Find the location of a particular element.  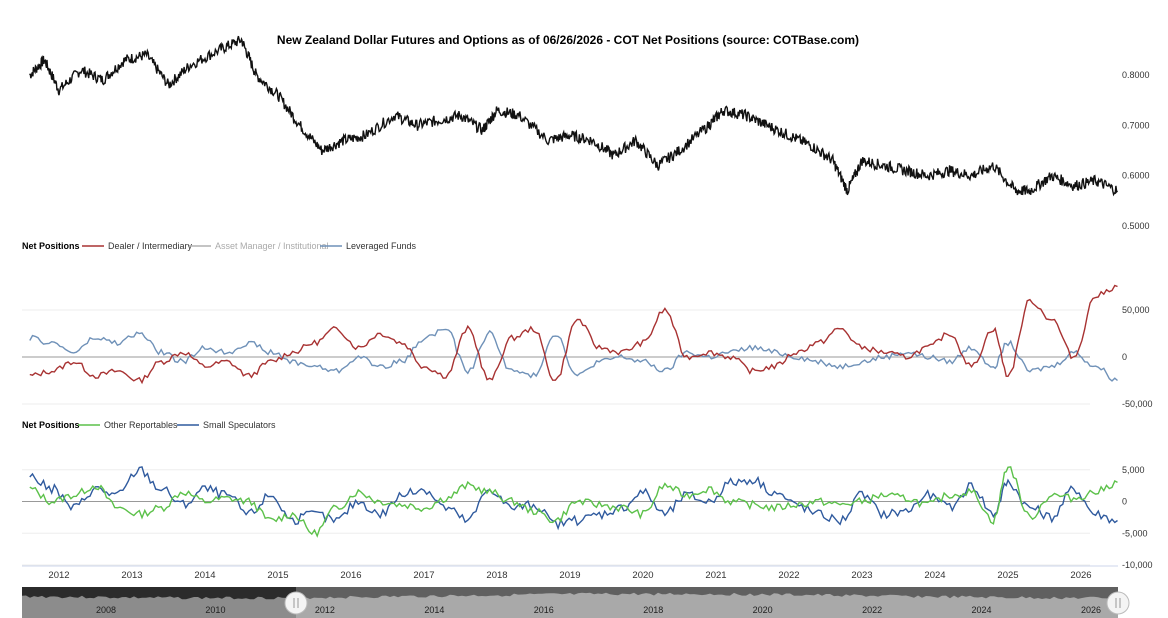

navigator-tick-label: 2026 is located at coordinates (1091, 610).